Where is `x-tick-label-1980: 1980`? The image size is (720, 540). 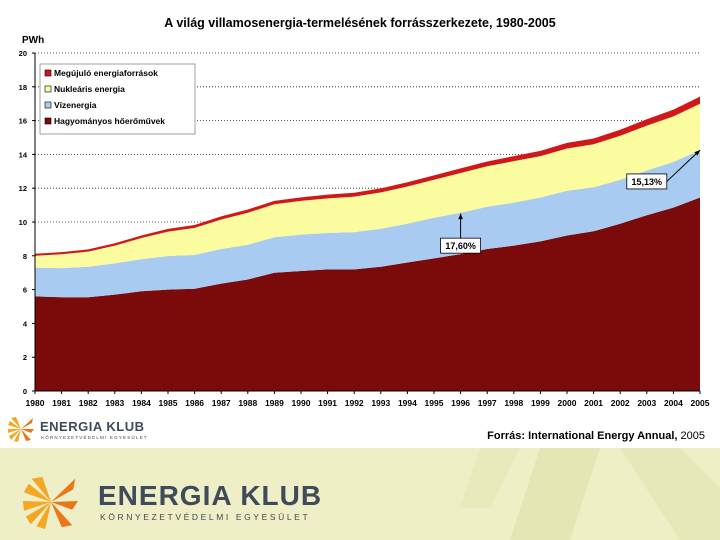 x-tick-label-1980: 1980 is located at coordinates (35, 403).